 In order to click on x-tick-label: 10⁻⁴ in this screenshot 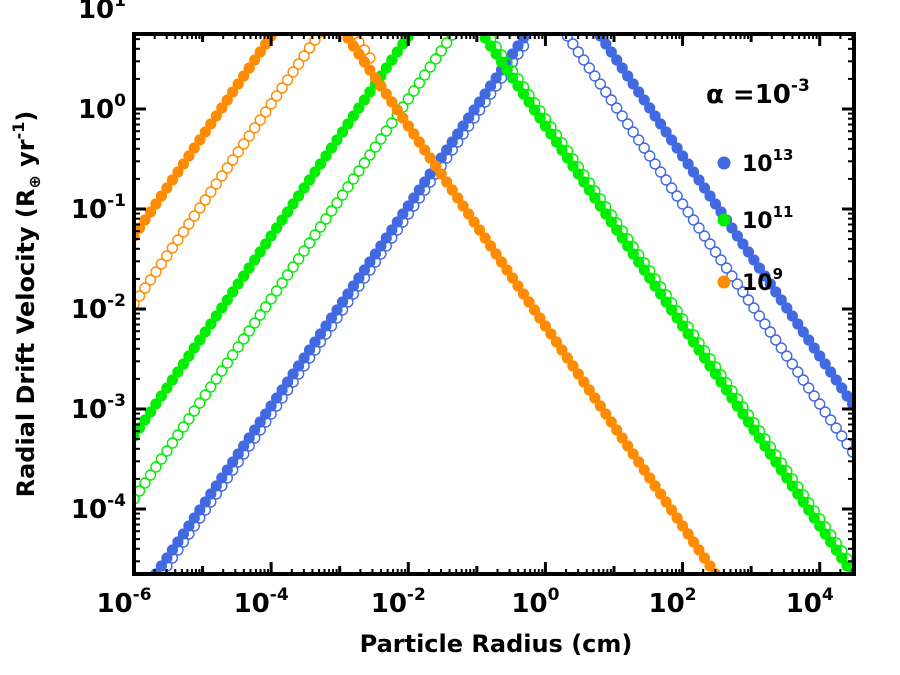, I will do `click(261, 602)`.